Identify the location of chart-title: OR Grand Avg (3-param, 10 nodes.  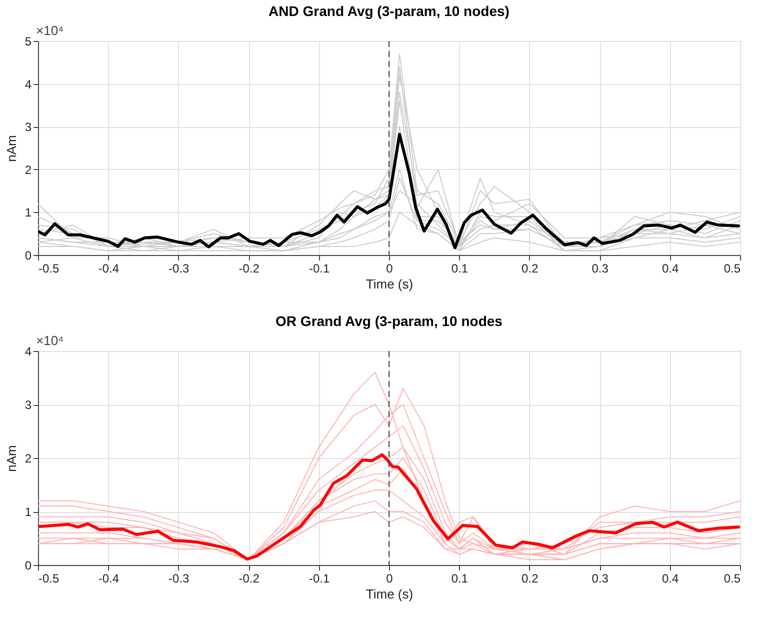
(389, 321).